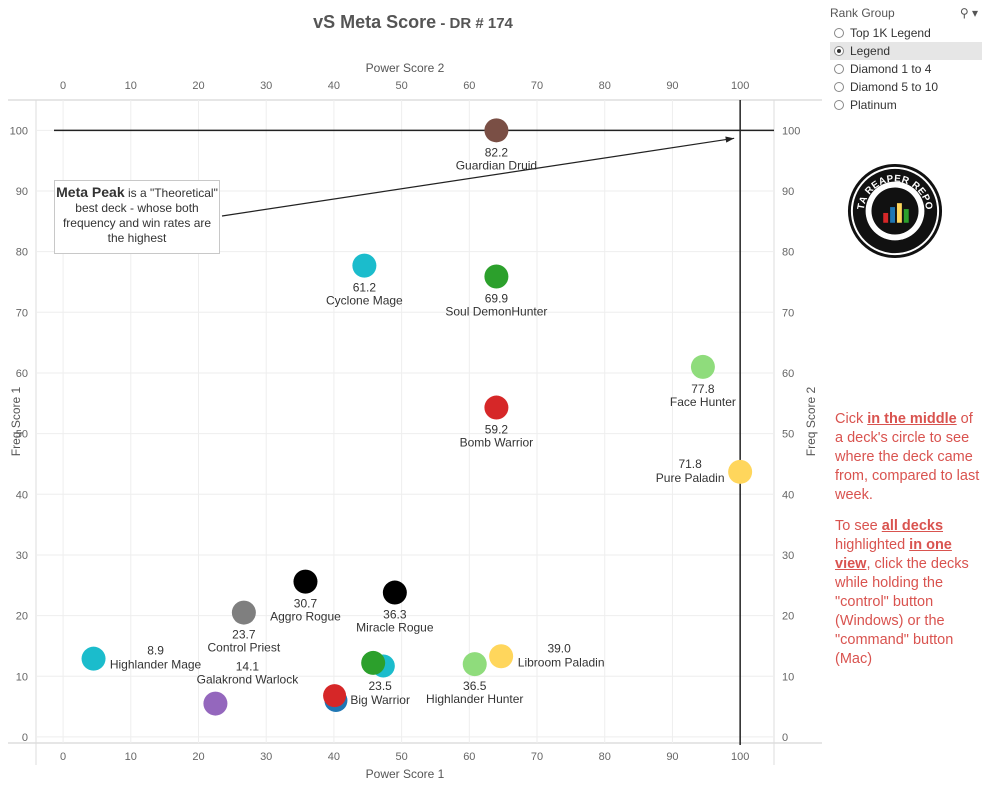 This screenshot has height=791, width=986. Describe the element at coordinates (443, 23) in the screenshot. I see `chart-title-sep: -` at that location.